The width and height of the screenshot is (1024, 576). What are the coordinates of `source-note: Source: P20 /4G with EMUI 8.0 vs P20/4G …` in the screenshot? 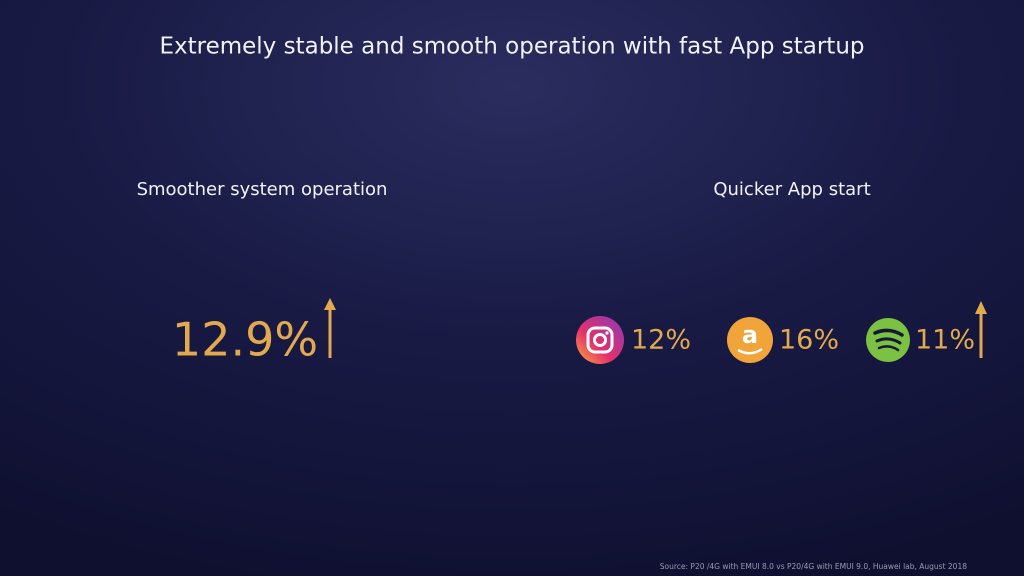 It's located at (813, 566).